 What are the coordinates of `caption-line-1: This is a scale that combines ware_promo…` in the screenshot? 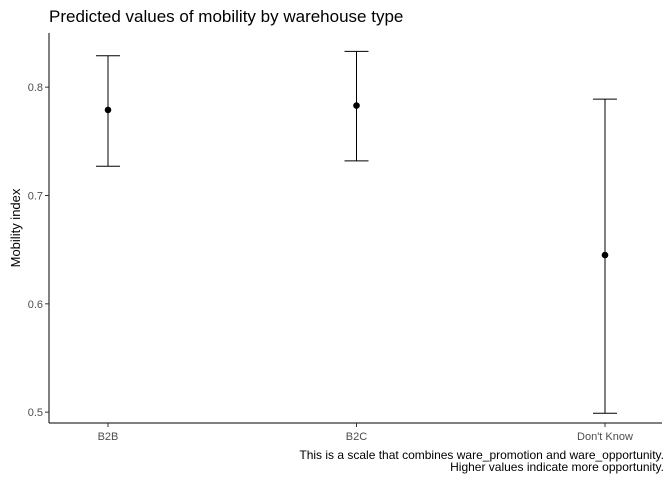 It's located at (481, 455).